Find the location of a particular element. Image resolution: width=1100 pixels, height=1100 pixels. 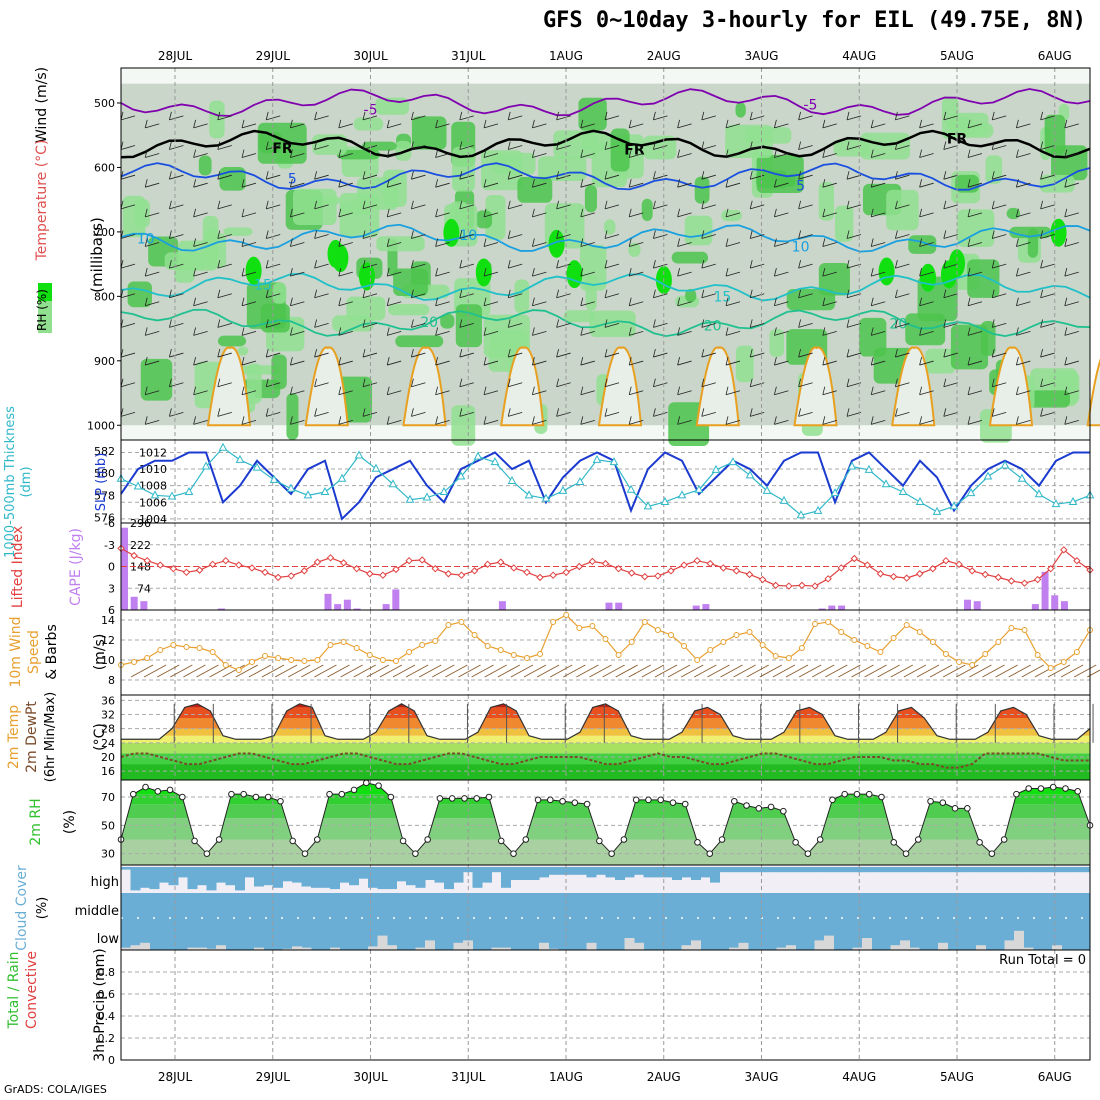

rh-saturated-patch is located at coordinates (340, 258).